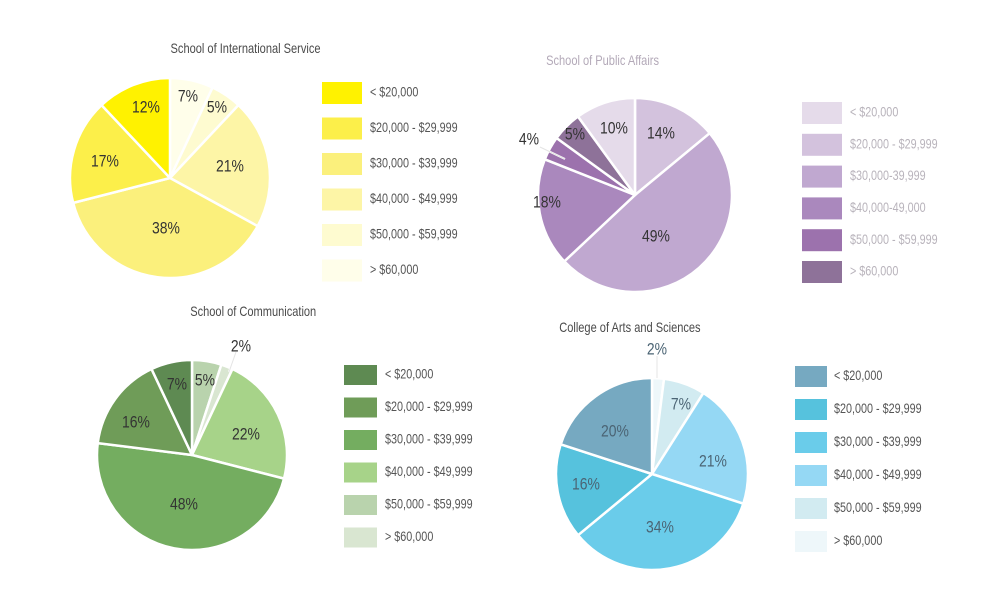  I want to click on slice-label-30-000-39-999: 38%, so click(166, 228).